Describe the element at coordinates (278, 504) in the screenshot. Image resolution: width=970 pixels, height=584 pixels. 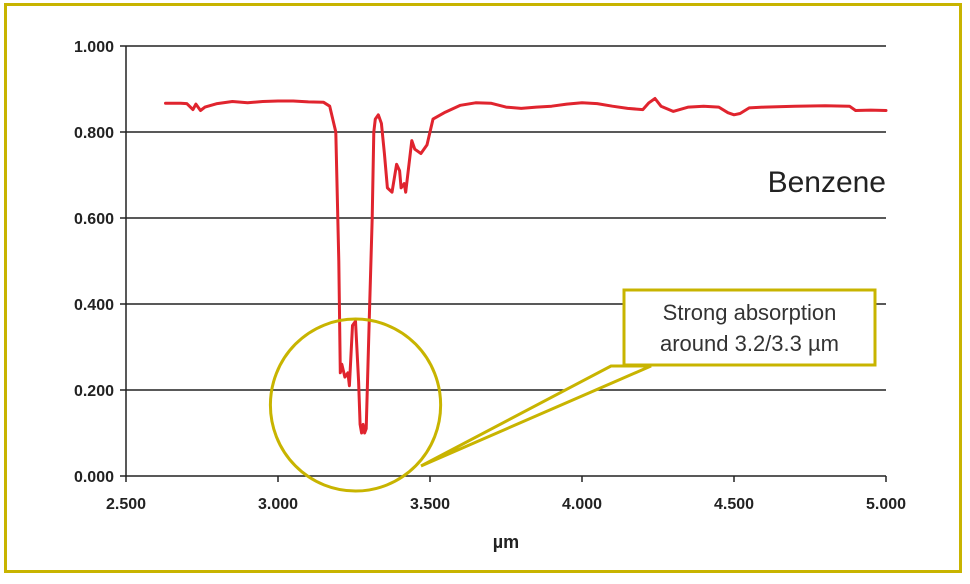
I see `x-tick-label: 3.000` at that location.